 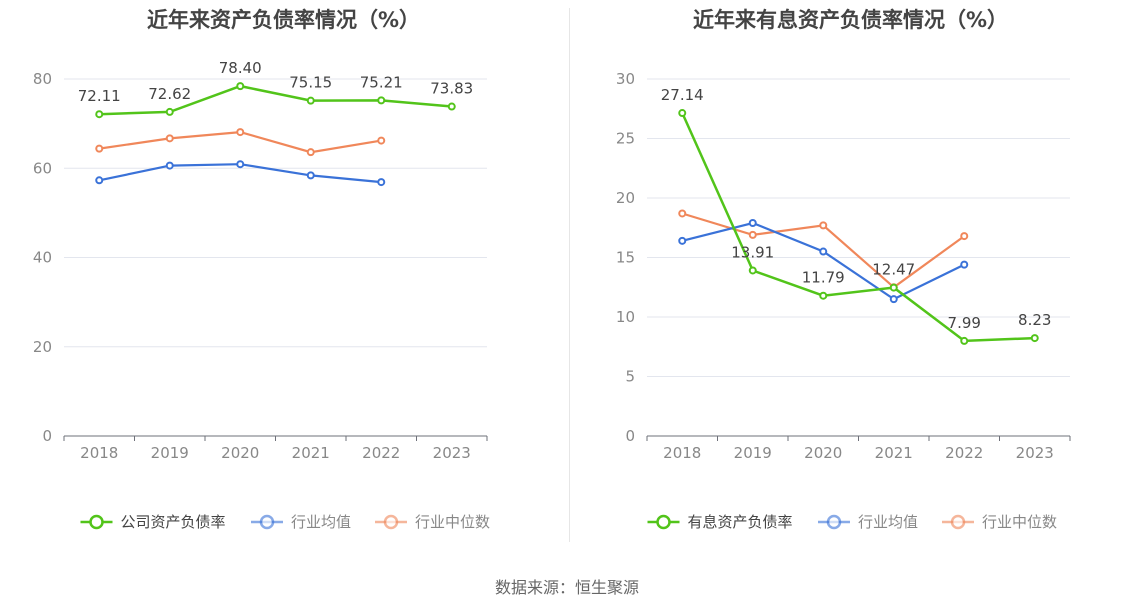 What do you see at coordinates (99, 96) in the screenshot?
I see `data-label: 72.11` at bounding box center [99, 96].